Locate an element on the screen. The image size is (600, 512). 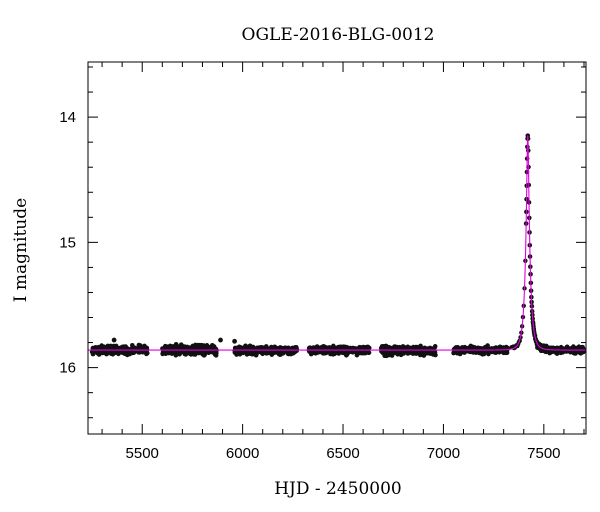
x-tick-label: 6500 is located at coordinates (342, 453).